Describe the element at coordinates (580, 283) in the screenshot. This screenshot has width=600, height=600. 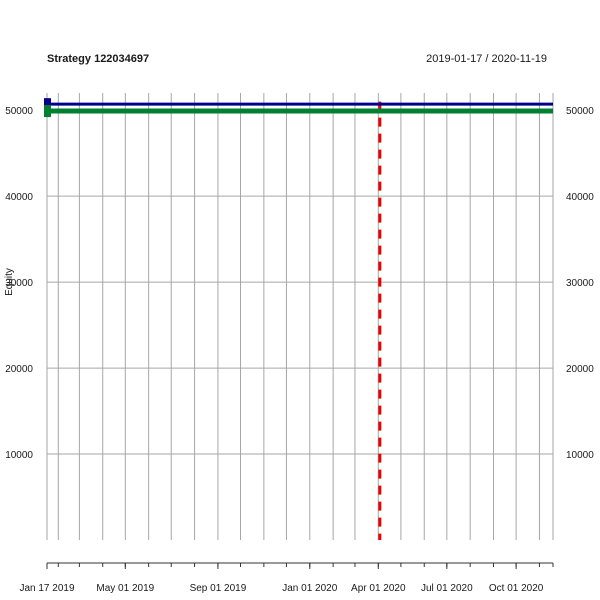
I see `y-tick-label-right: 30000` at that location.